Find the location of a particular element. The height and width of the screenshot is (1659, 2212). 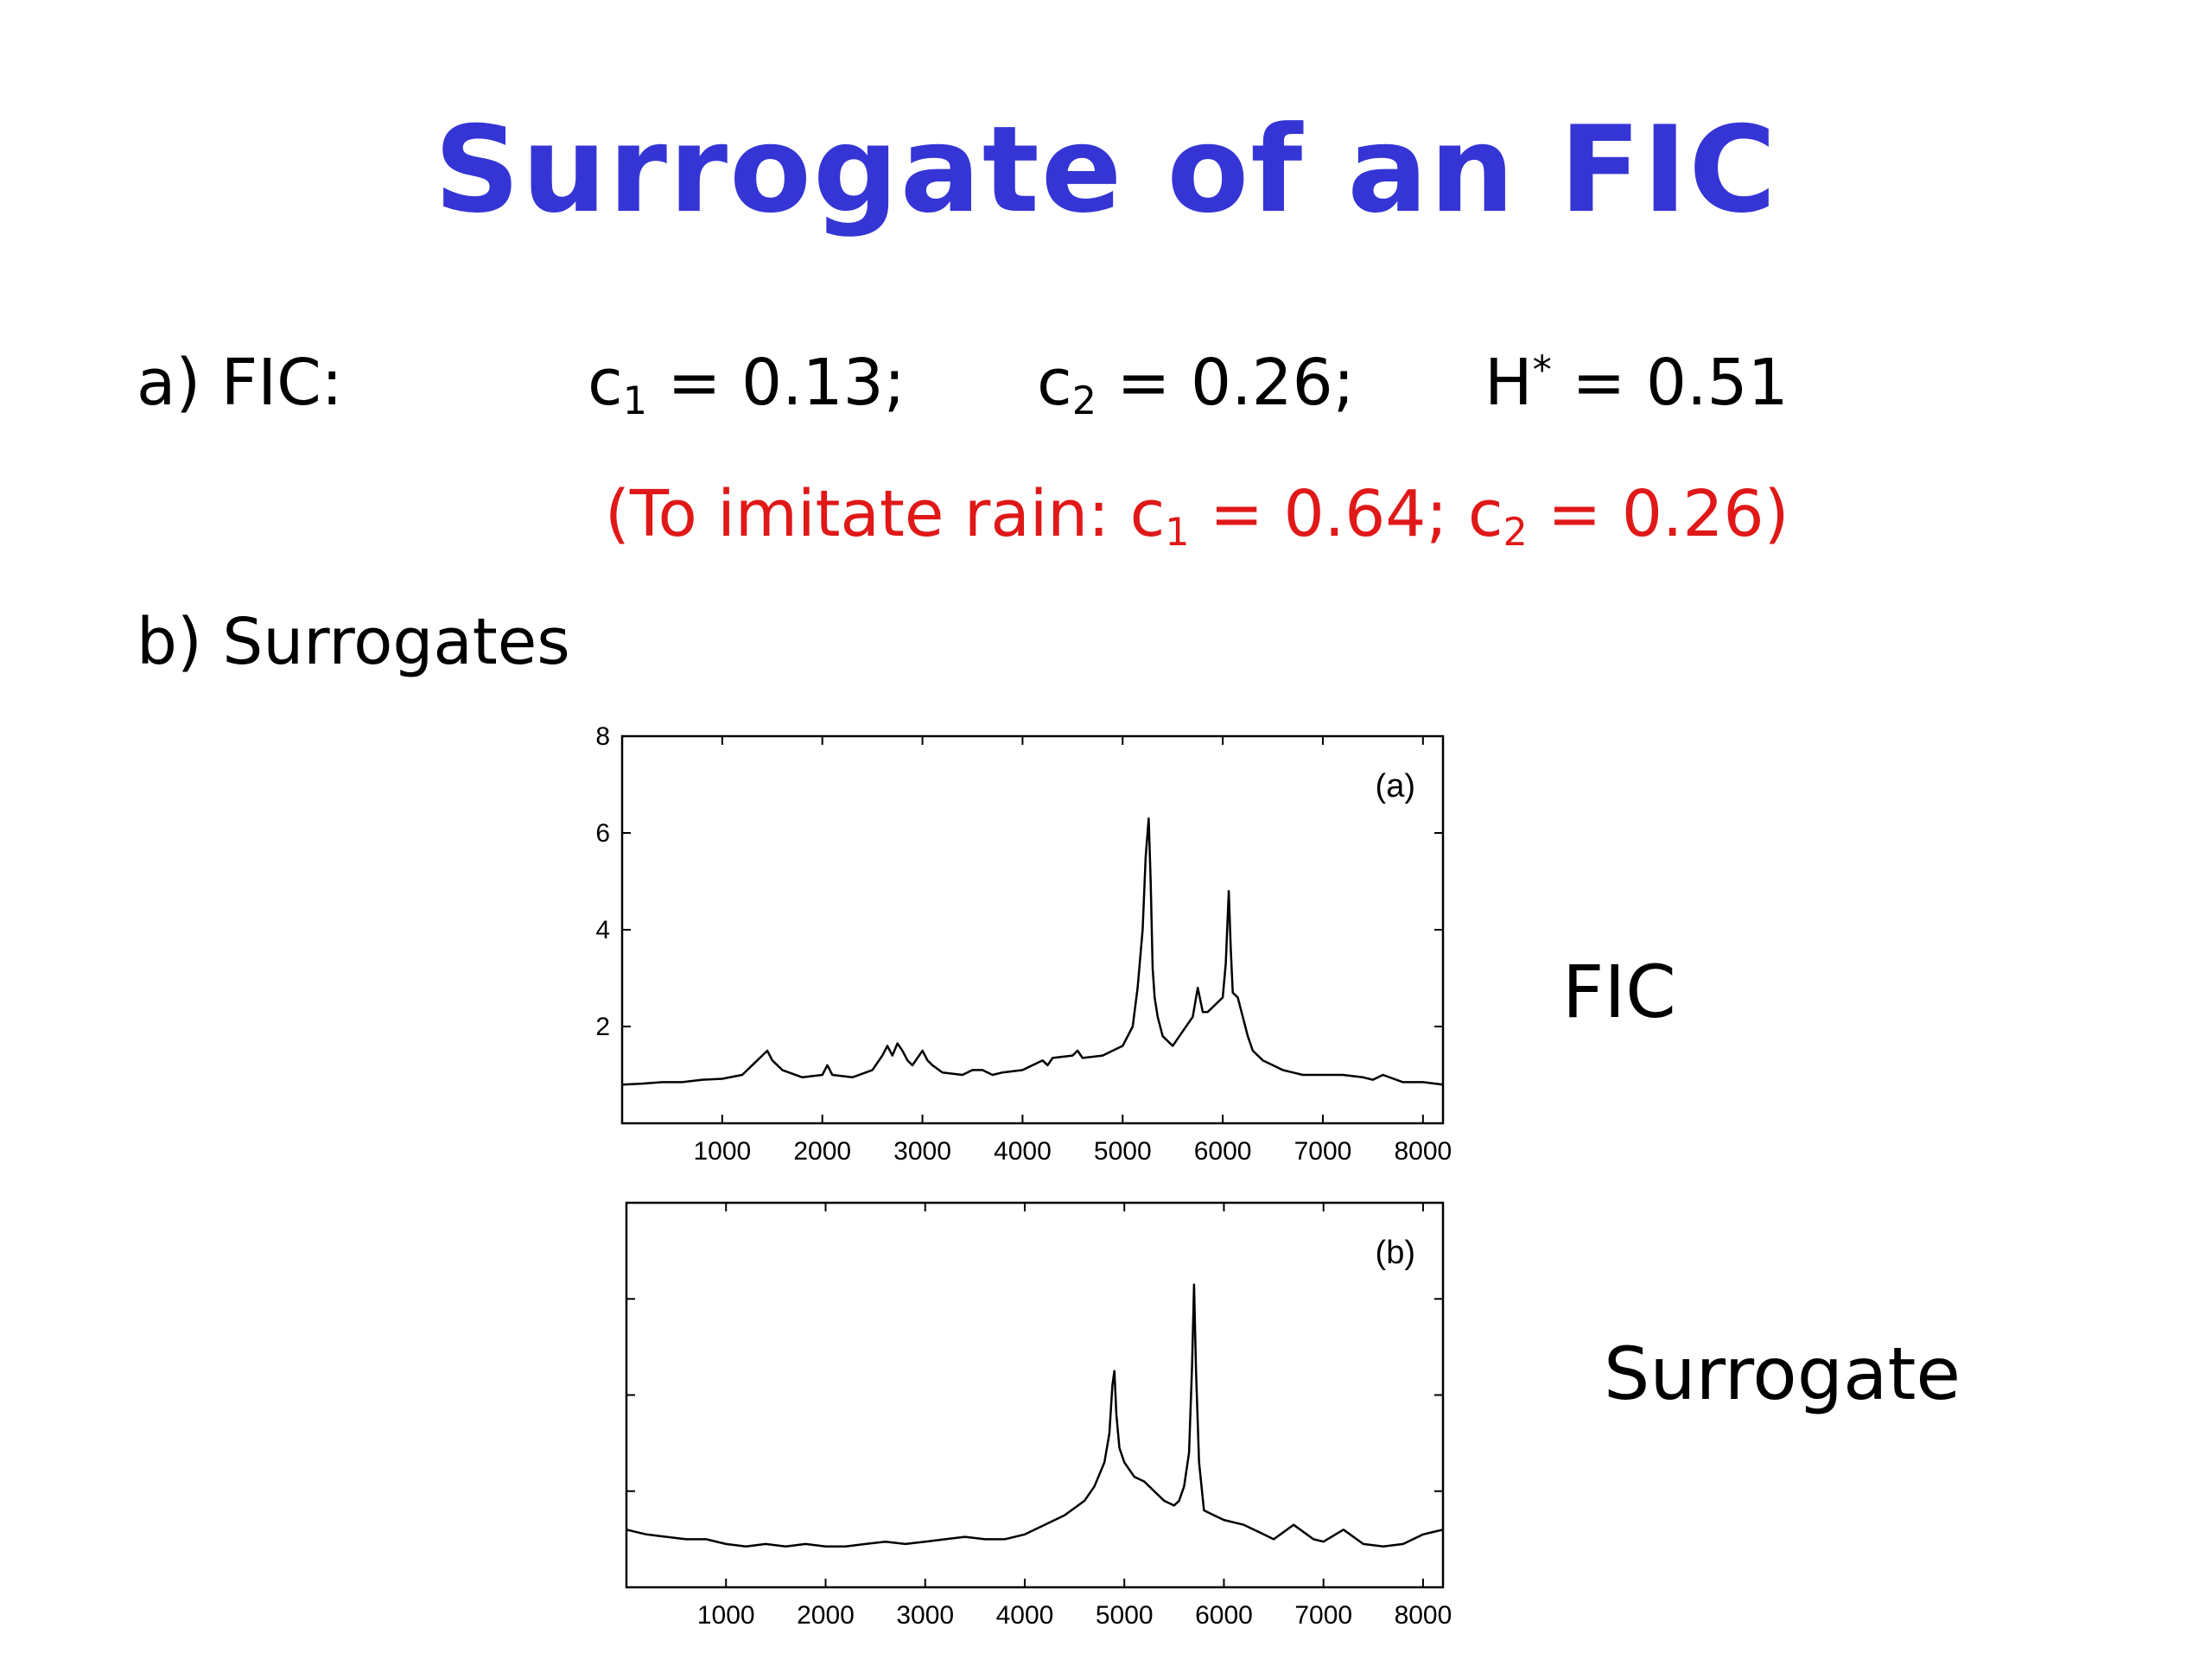

chart-panel-a: 1000 2000 3000 4000 5000 6000 7000 8000 2 4 6 8 (a) is located at coordinates (1023, 944).